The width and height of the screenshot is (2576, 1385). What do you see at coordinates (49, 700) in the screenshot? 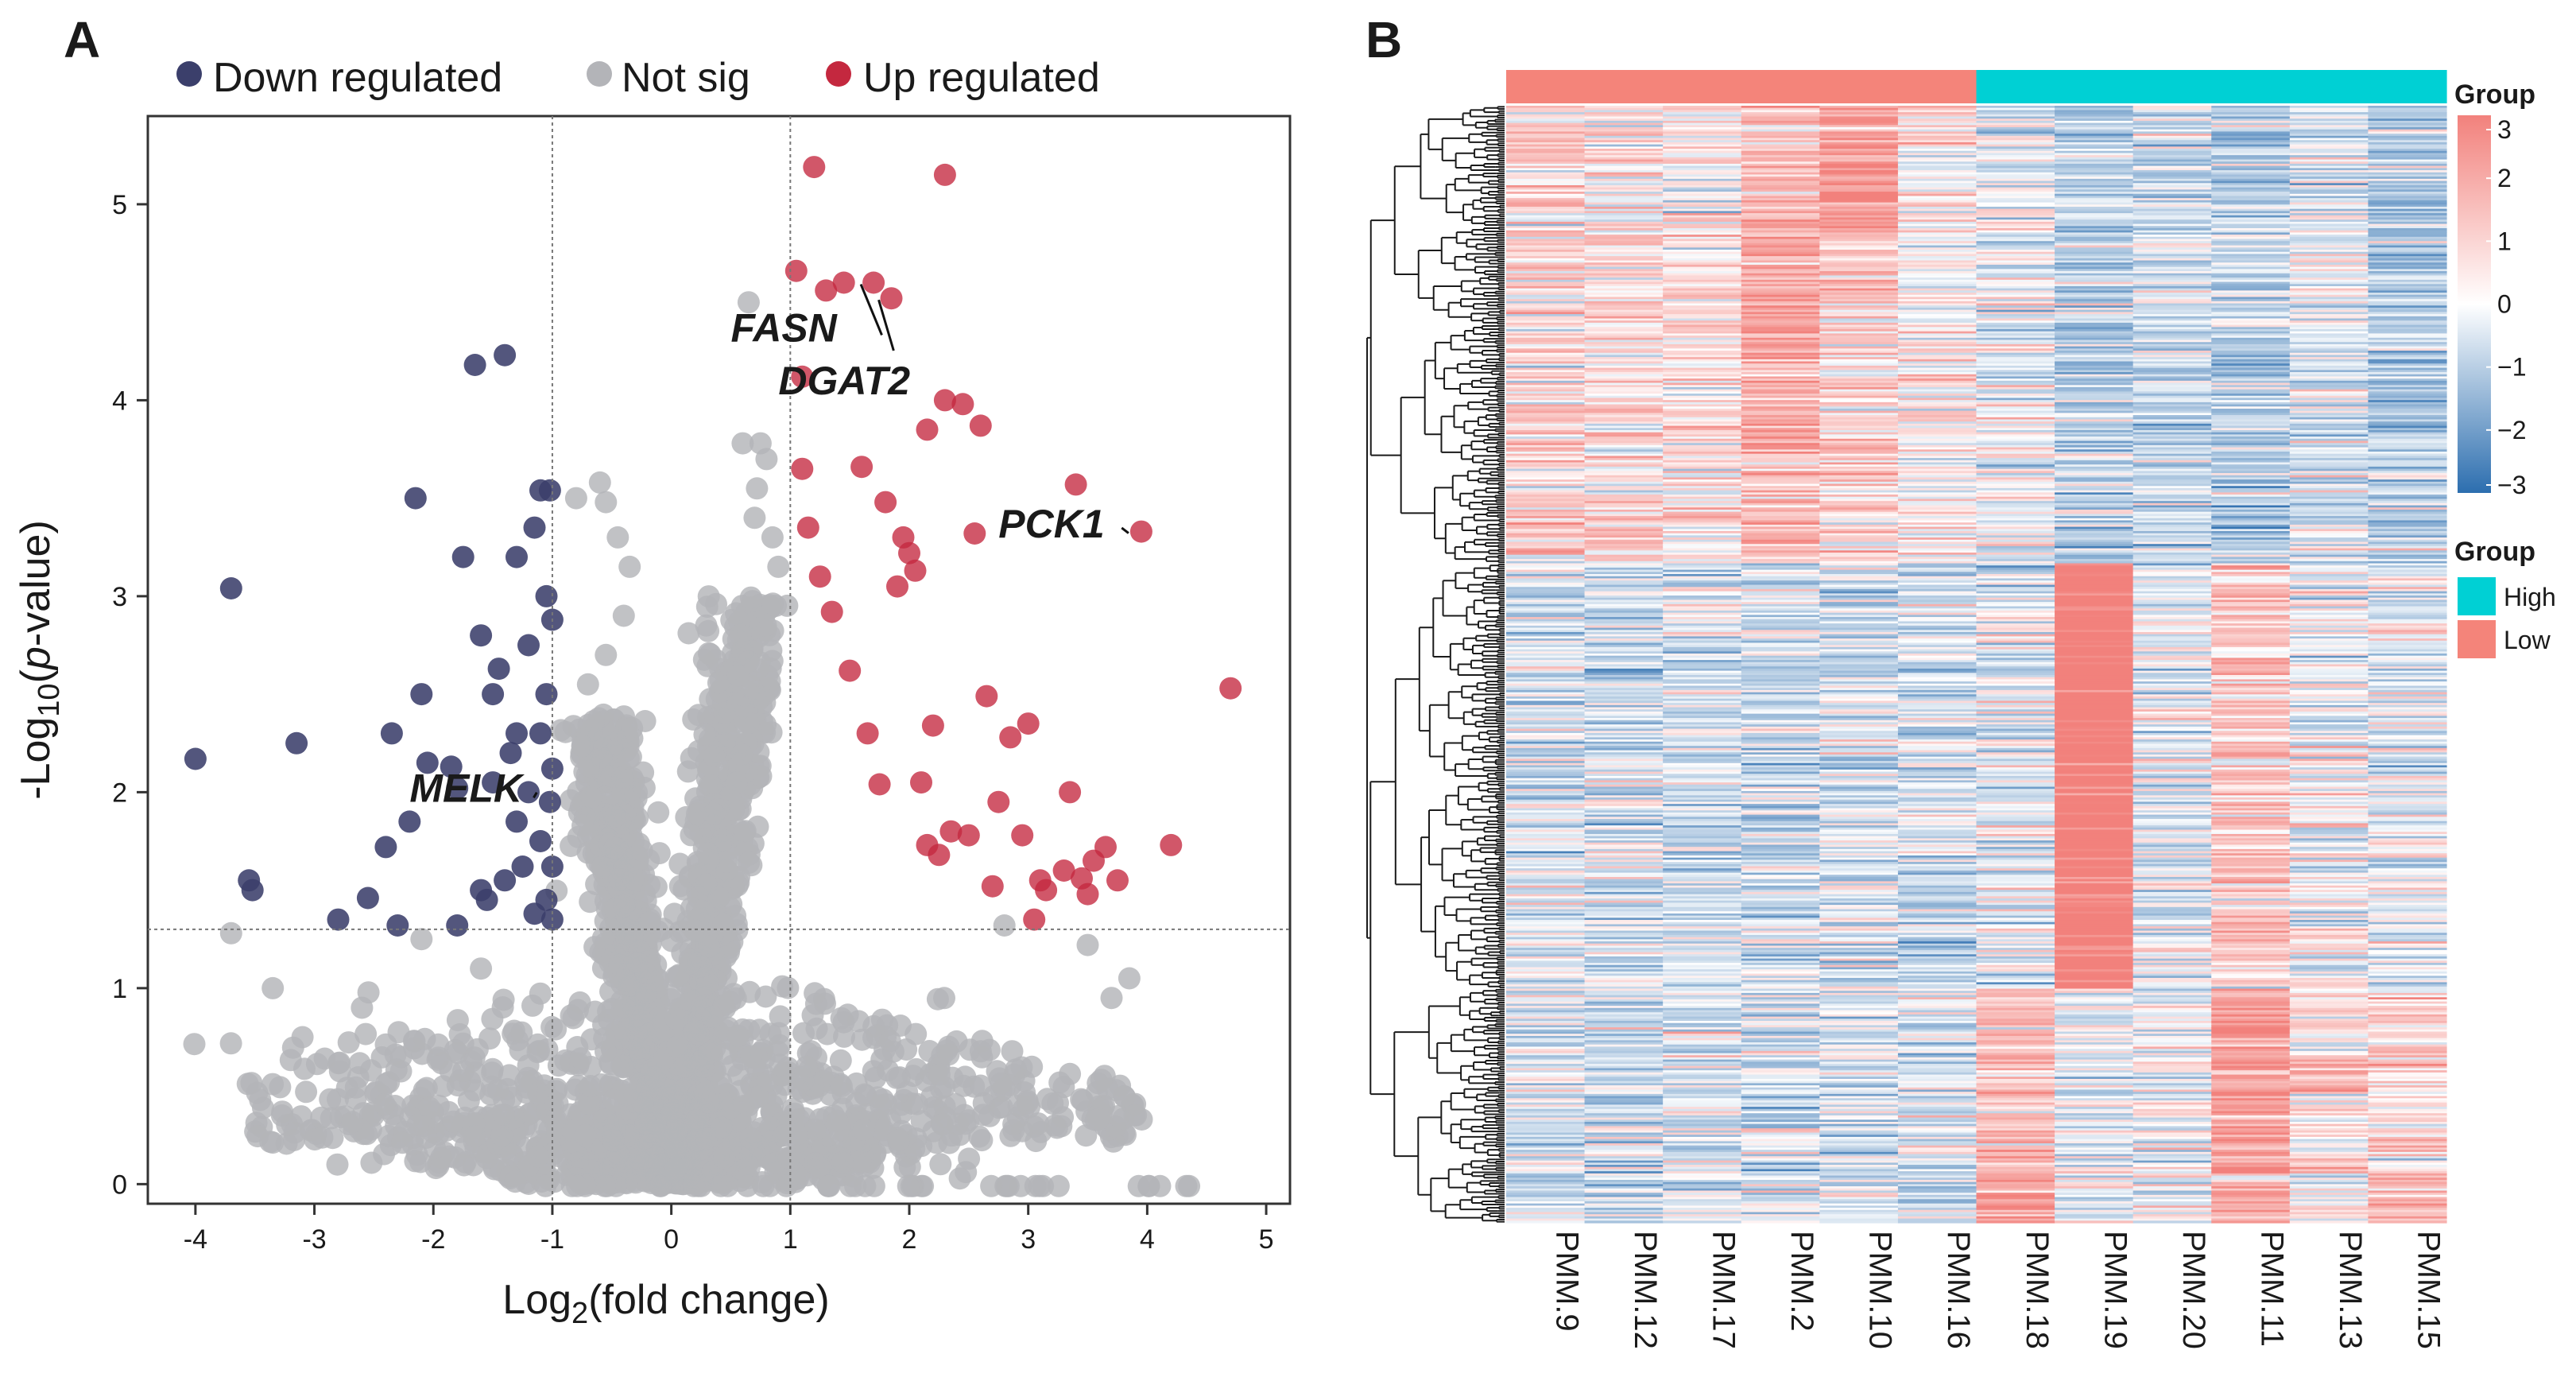
I see `y-axis-title-subscript: 10` at bounding box center [49, 700].